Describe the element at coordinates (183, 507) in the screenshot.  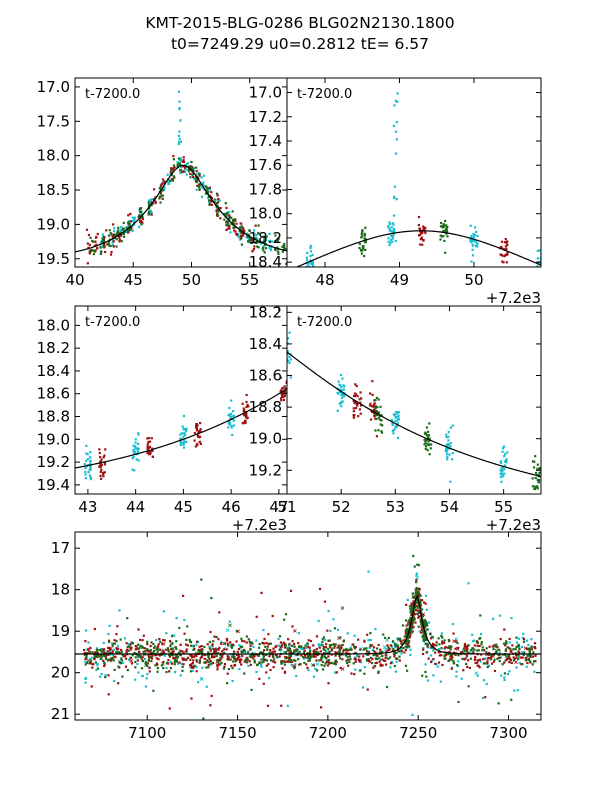
I see `x-tick-label: 45` at that location.